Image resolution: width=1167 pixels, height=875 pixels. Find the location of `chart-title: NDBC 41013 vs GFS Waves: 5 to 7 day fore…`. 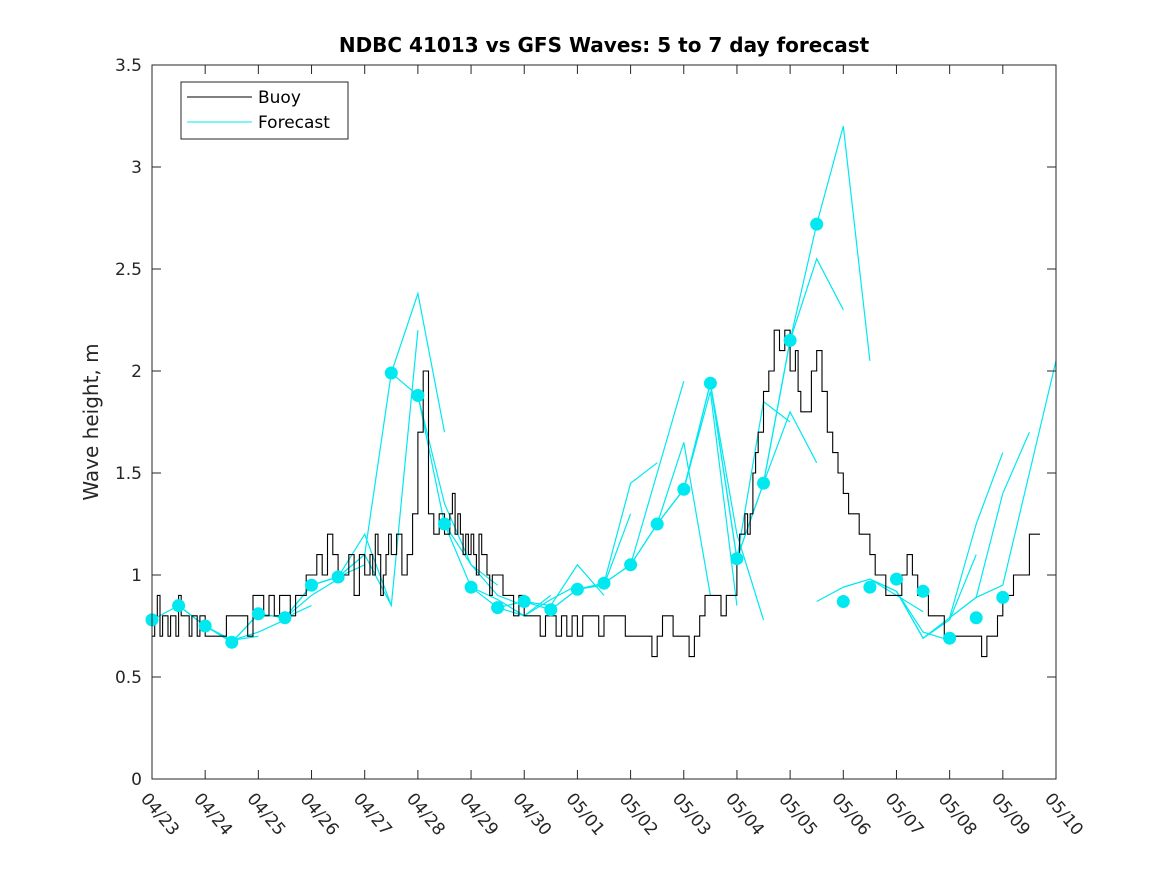

chart-title: NDBC 41013 vs GFS Waves: 5 to 7 day fore… is located at coordinates (604, 45).